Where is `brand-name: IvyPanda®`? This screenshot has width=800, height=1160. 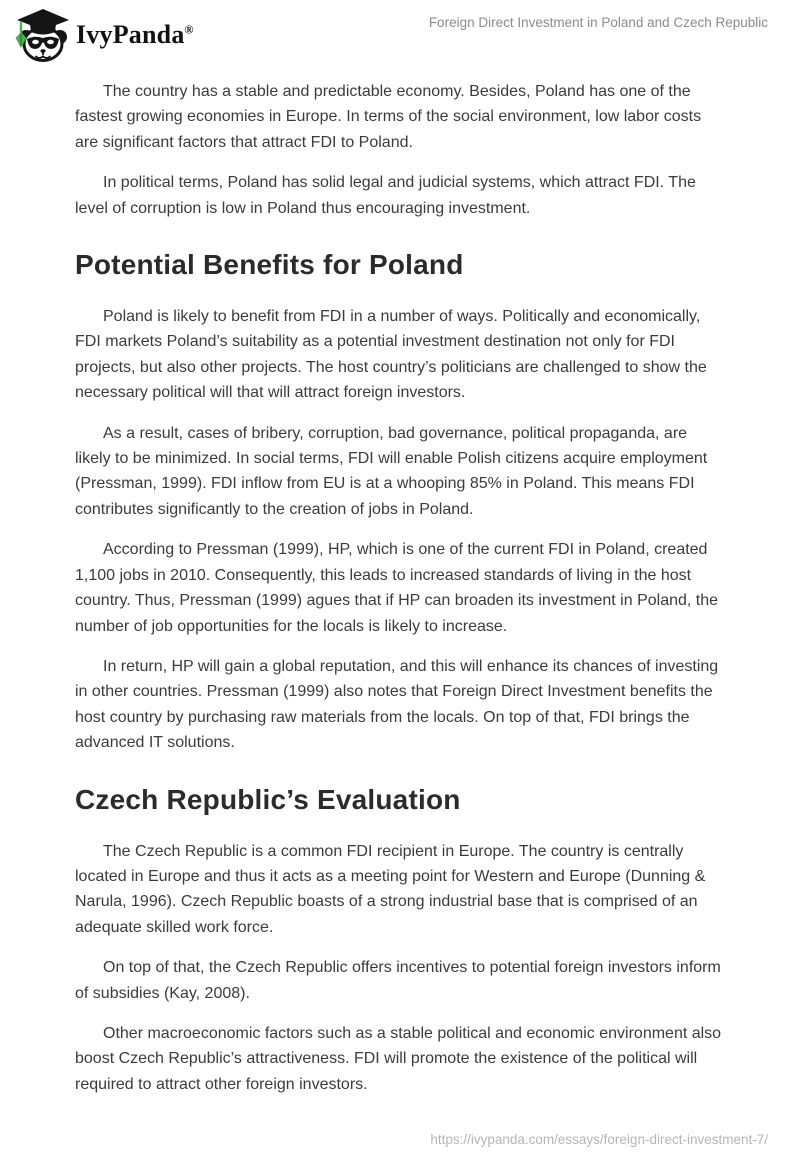
brand-name: IvyPanda® is located at coordinates (135, 34).